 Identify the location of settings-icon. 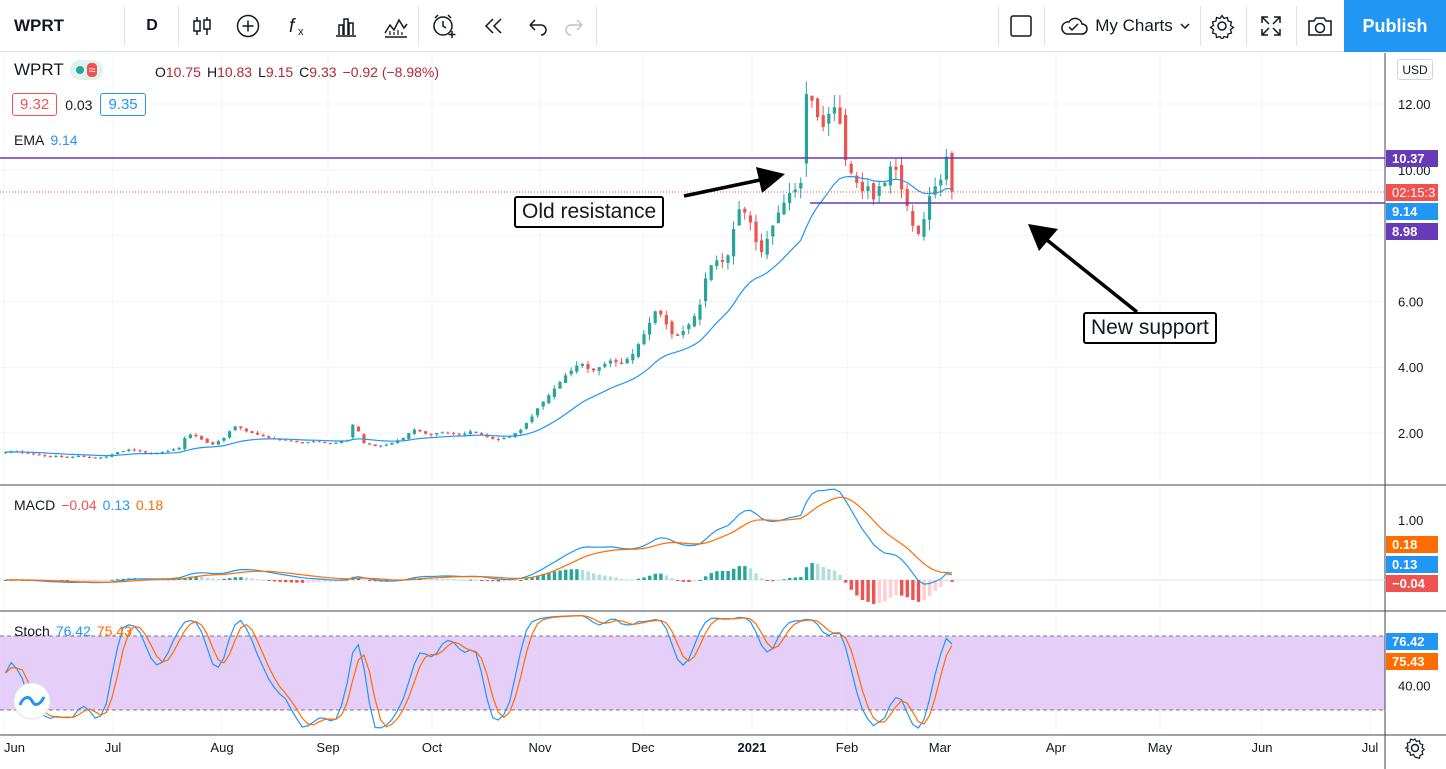
(1222, 26).